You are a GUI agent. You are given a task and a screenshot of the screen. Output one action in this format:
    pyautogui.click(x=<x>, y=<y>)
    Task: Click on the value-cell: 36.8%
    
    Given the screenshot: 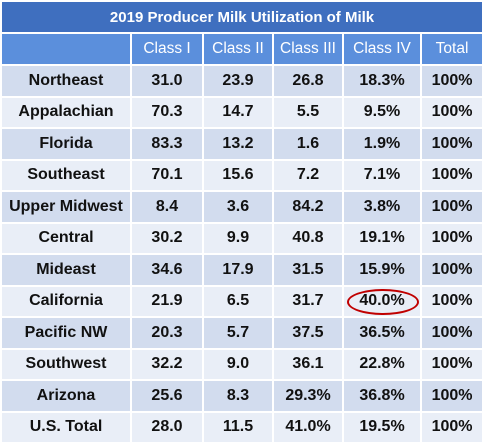 What is the action you would take?
    pyautogui.click(x=382, y=396)
    